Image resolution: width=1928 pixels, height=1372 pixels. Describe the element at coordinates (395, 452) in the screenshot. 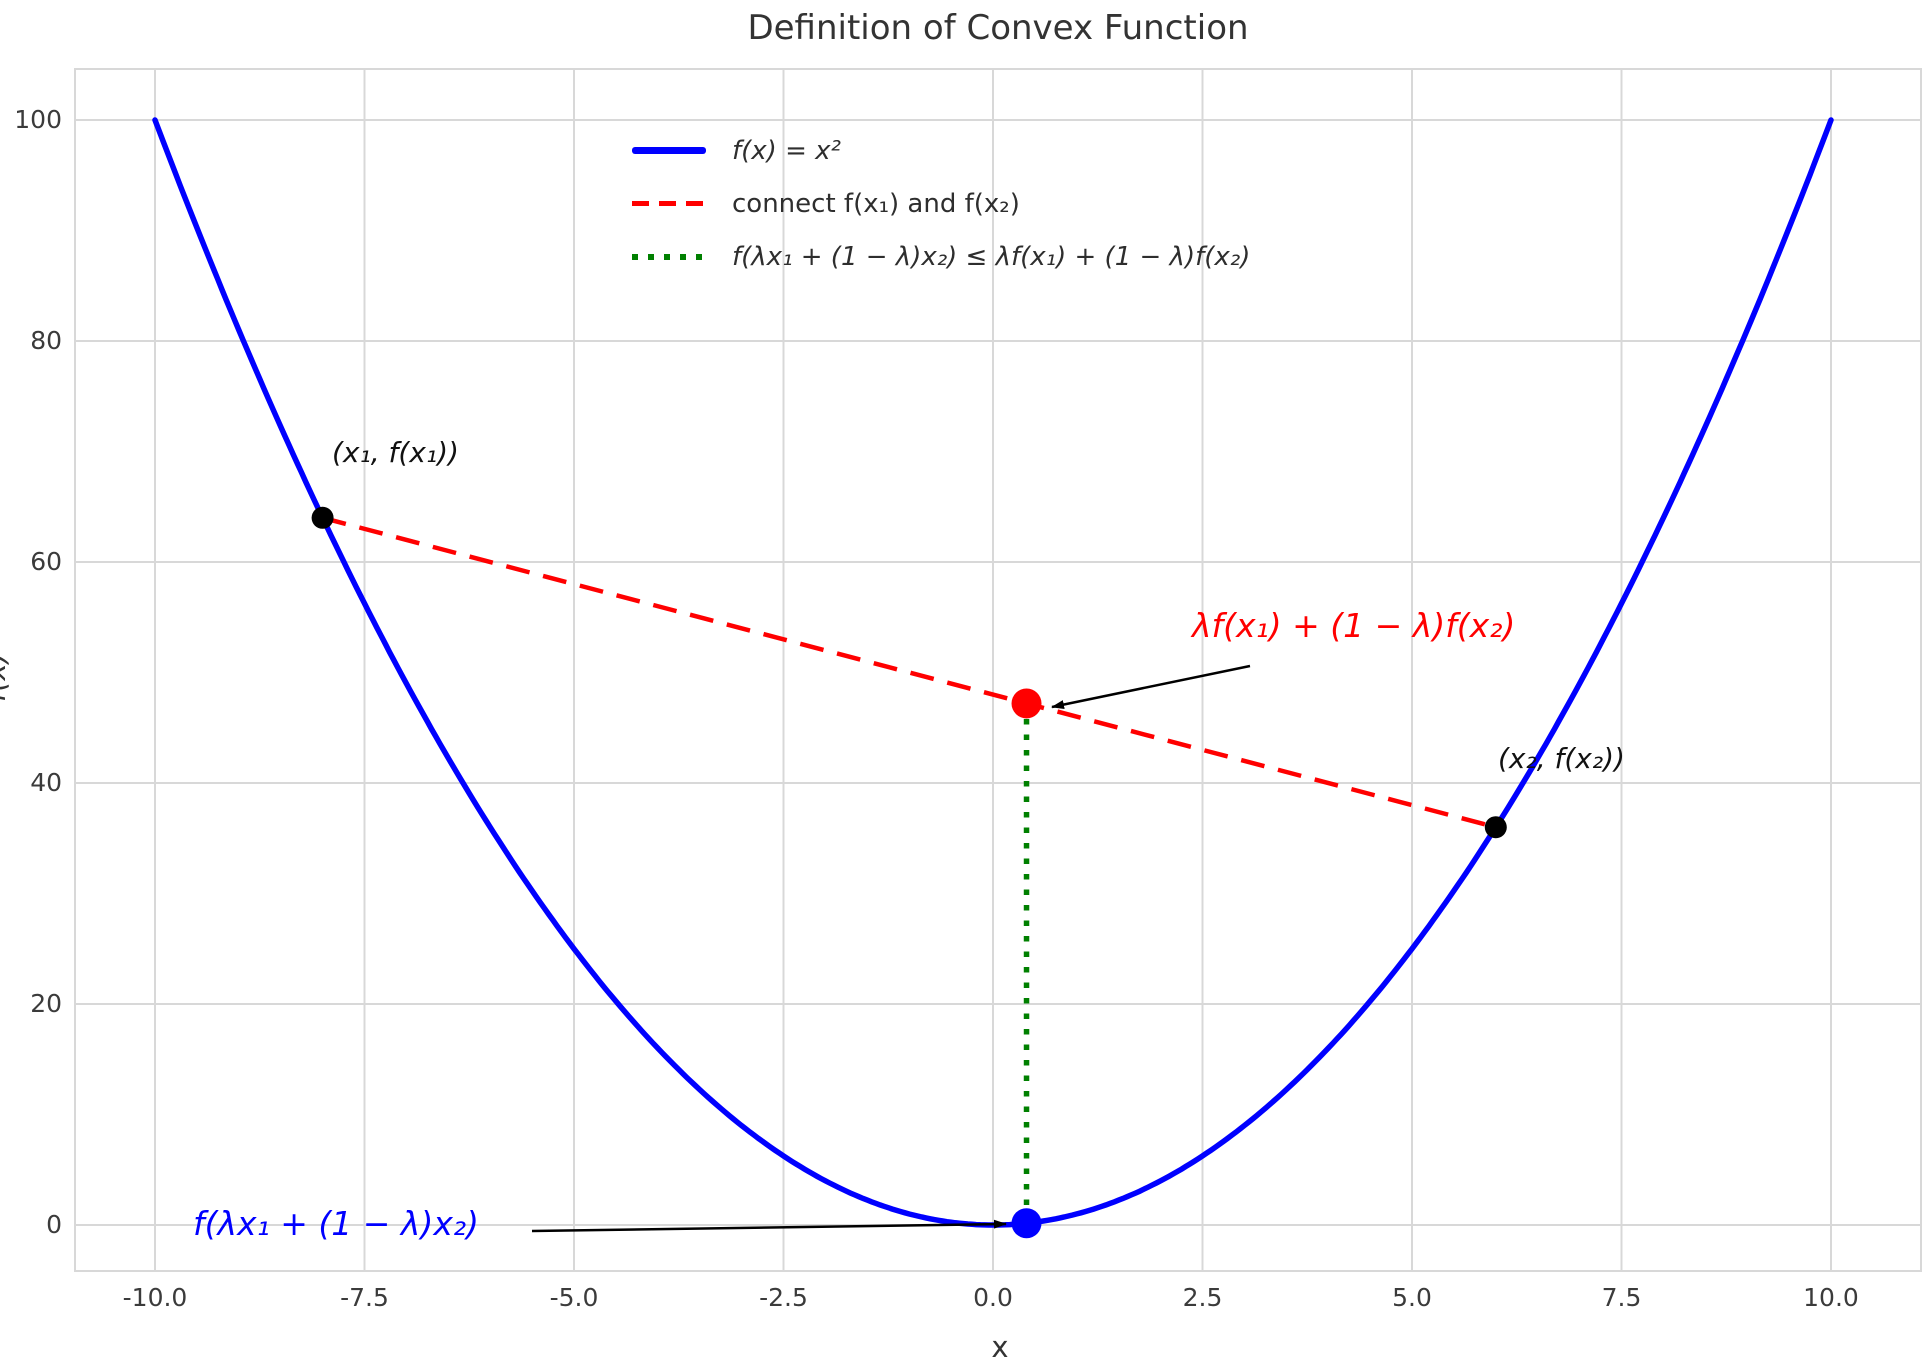

I see `point1-annotation: (x₁, f(x₁))` at that location.